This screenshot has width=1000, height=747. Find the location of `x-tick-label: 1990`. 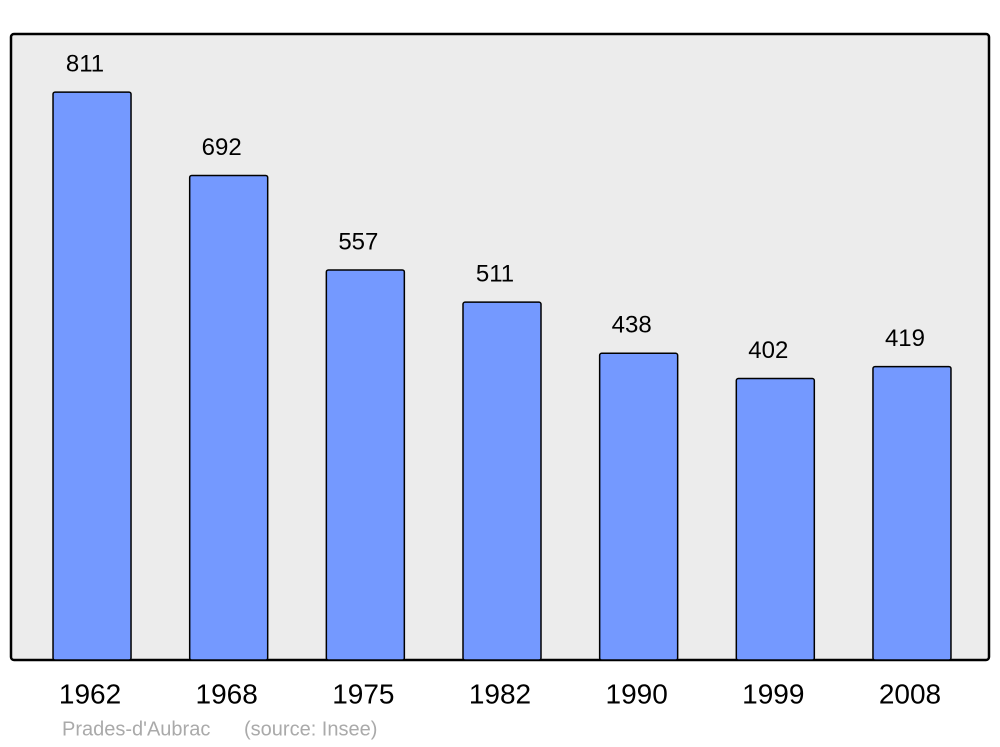

x-tick-label: 1990 is located at coordinates (637, 693).